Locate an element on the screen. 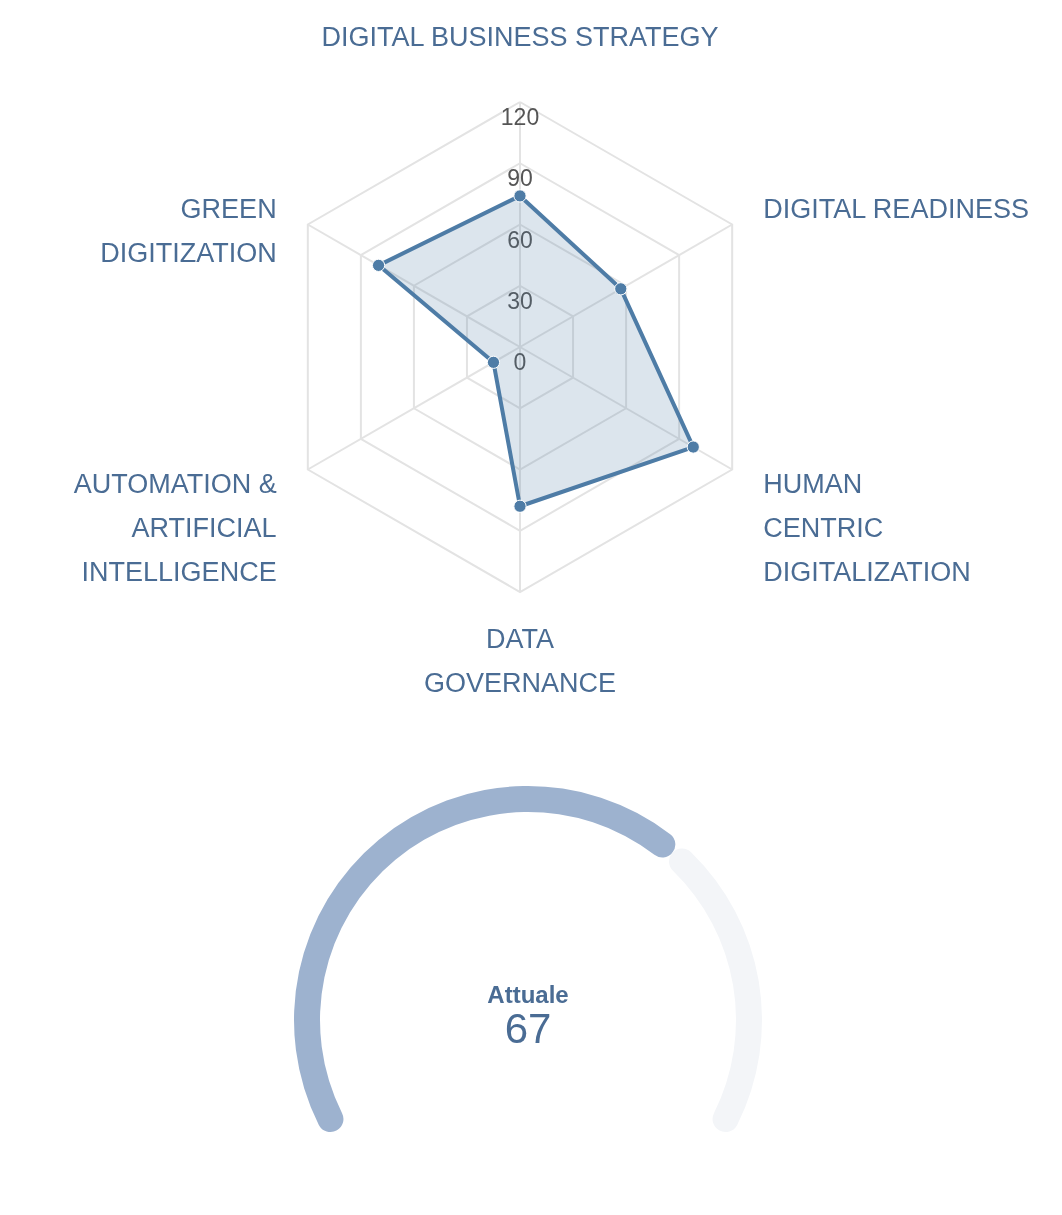 The height and width of the screenshot is (1215, 1062). y-tick-label: 120 is located at coordinates (520, 117).